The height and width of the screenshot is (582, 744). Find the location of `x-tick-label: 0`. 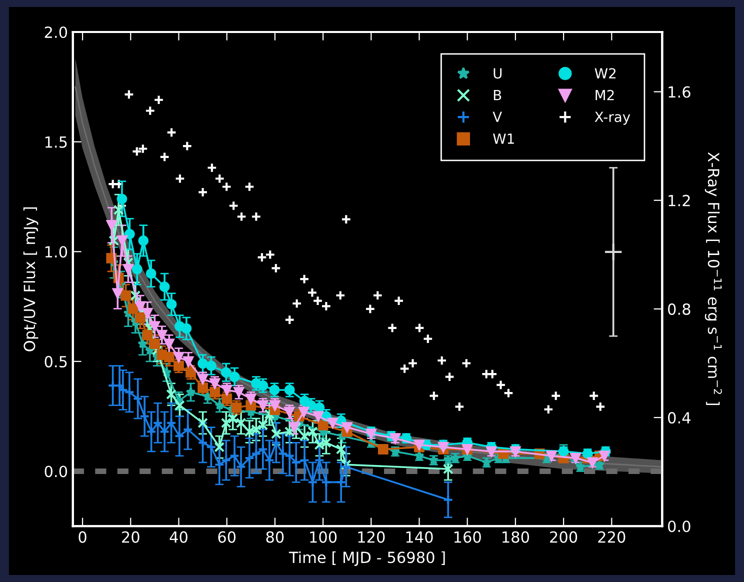

x-tick-label: 0 is located at coordinates (82, 537).